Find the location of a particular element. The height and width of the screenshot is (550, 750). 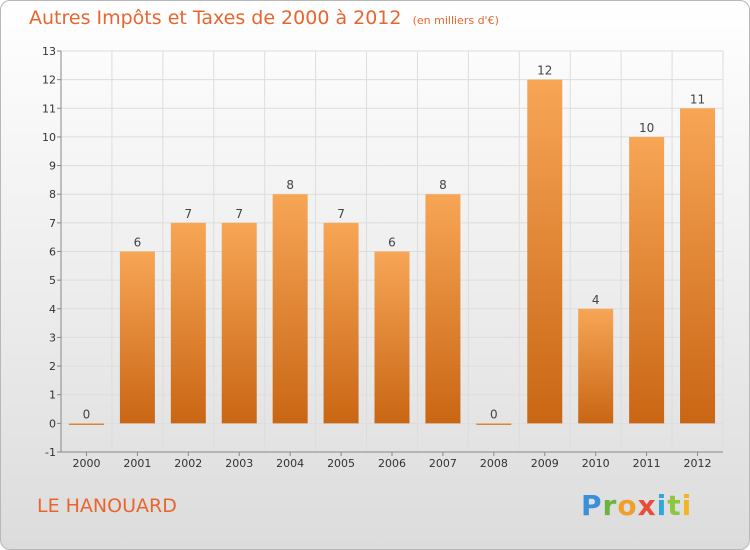

x-tick-label: 2008 is located at coordinates (494, 463).